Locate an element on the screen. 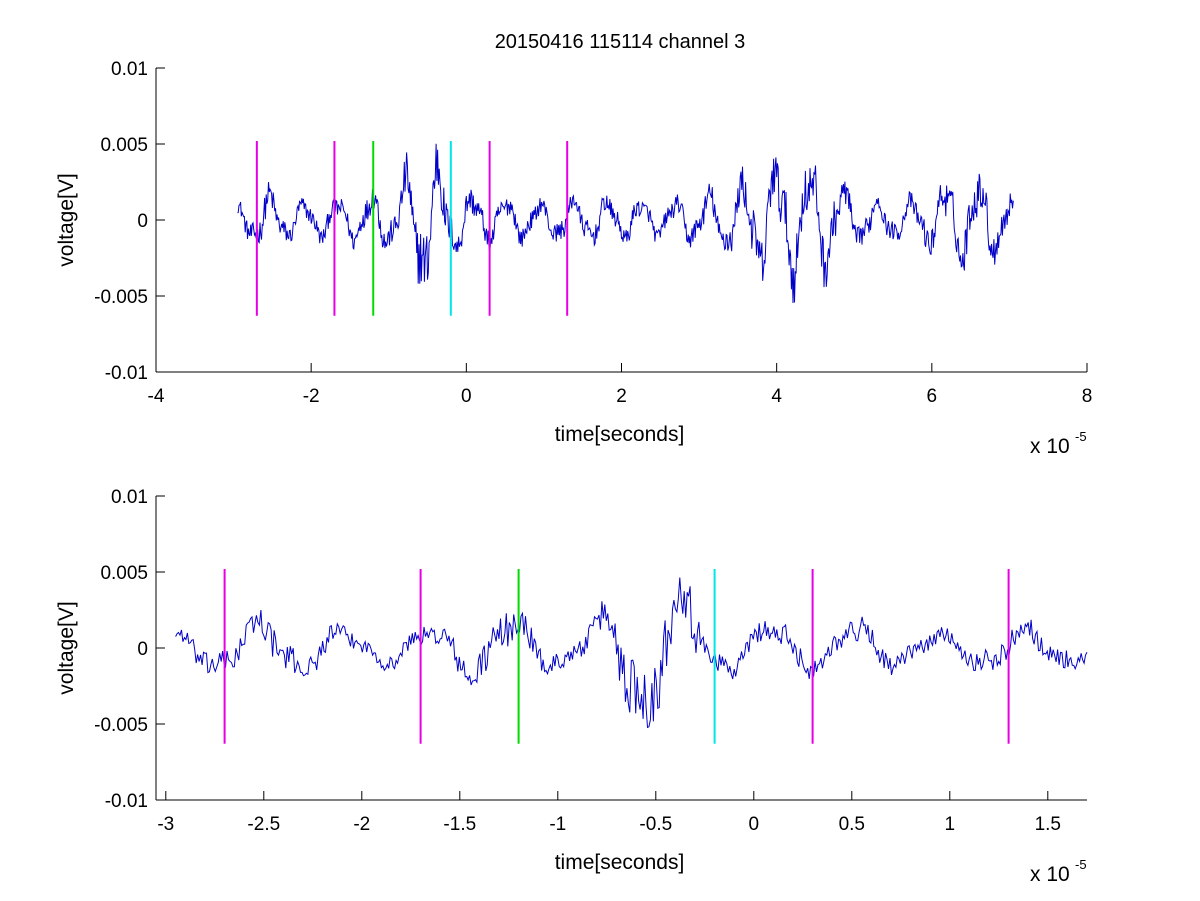 This screenshot has width=1200, height=901. x-tick-label: -1 is located at coordinates (557, 824).